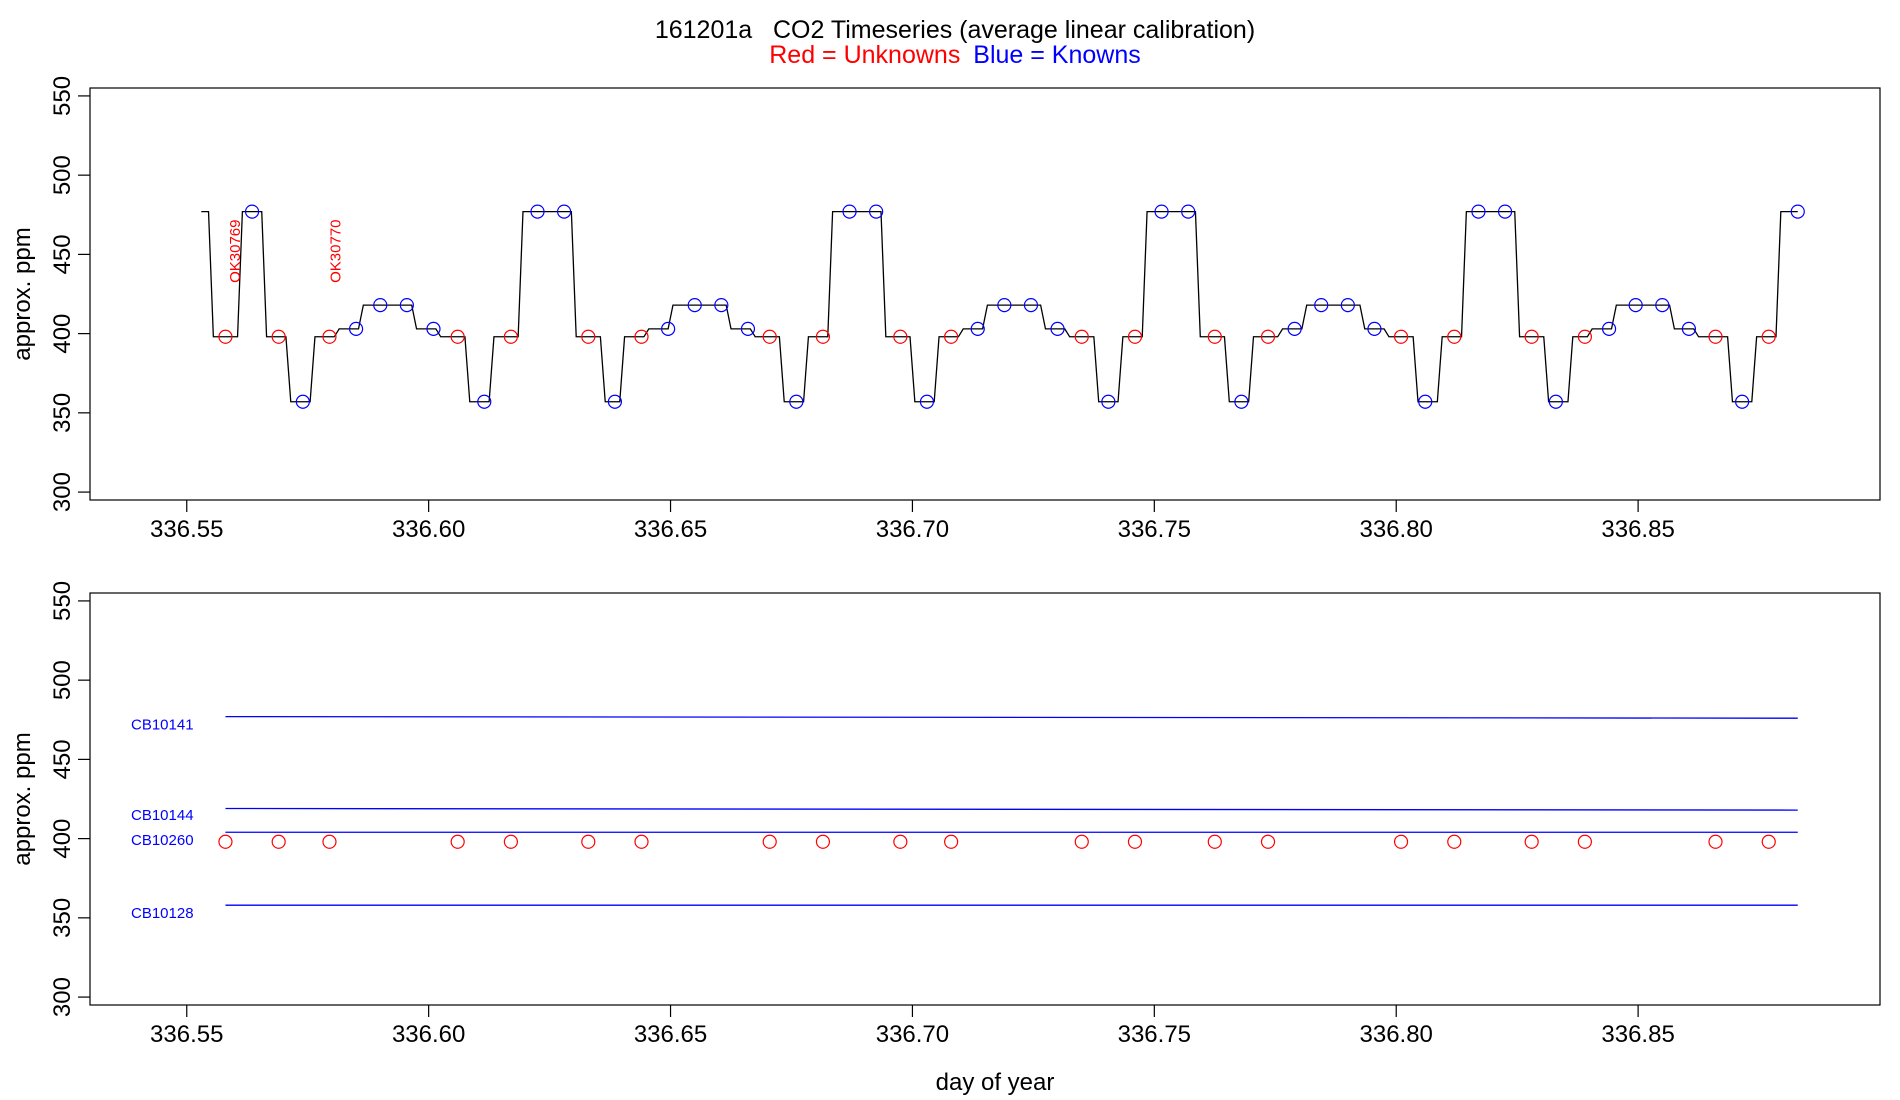 Image resolution: width=1900 pixels, height=1100 pixels. What do you see at coordinates (62, 96) in the screenshot?
I see `y-tick-label: 550` at bounding box center [62, 96].